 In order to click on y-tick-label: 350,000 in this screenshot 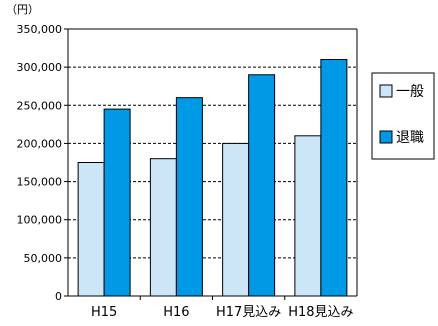, I will do `click(40, 29)`.